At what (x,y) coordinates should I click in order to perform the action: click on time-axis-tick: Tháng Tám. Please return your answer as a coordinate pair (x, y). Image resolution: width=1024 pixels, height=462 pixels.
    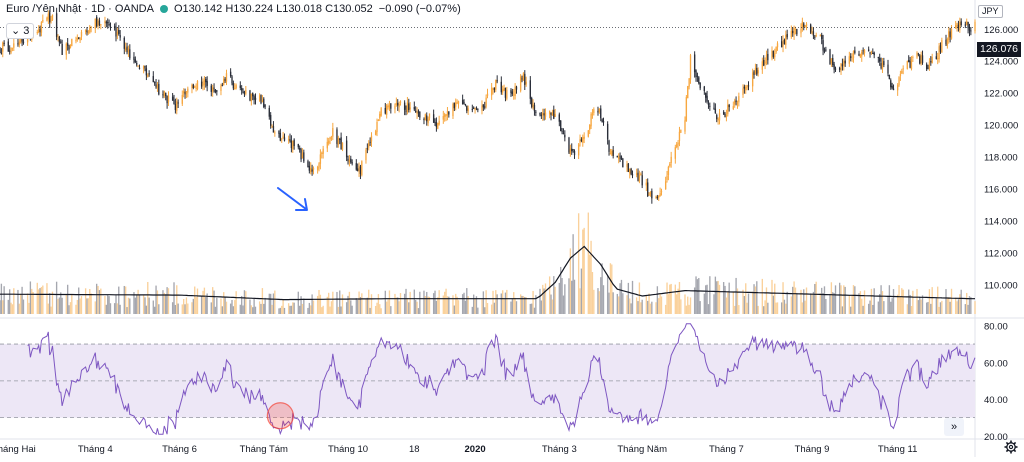
    Looking at the image, I should click on (264, 449).